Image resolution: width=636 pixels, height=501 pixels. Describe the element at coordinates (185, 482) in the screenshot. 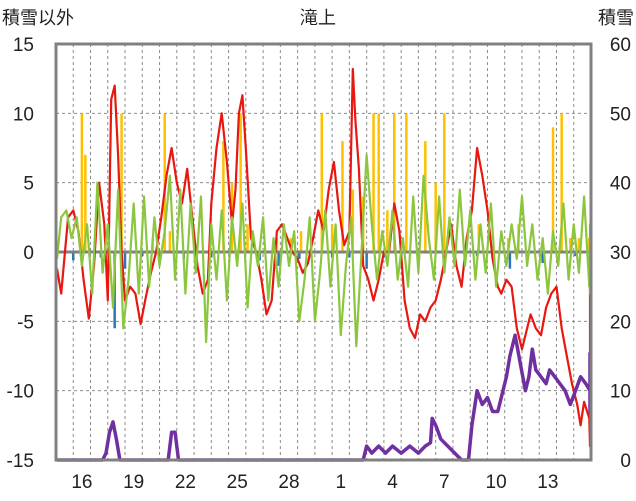

I see `x-tick-label: 22` at that location.